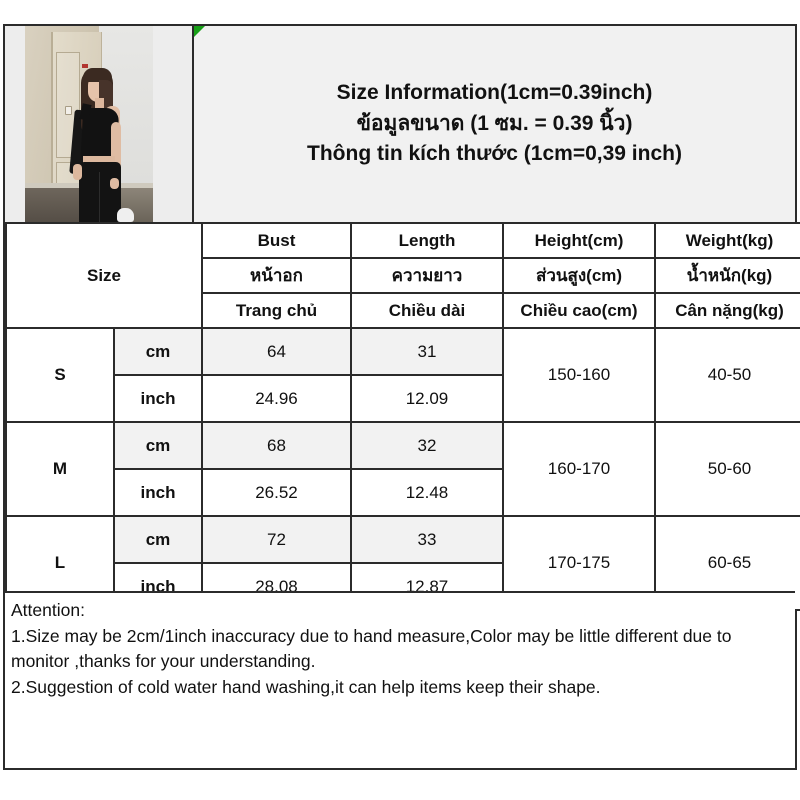 Image resolution: width=800 pixels, height=800 pixels. I want to click on header-height-th: ส่วนสูง(cm), so click(579, 275).